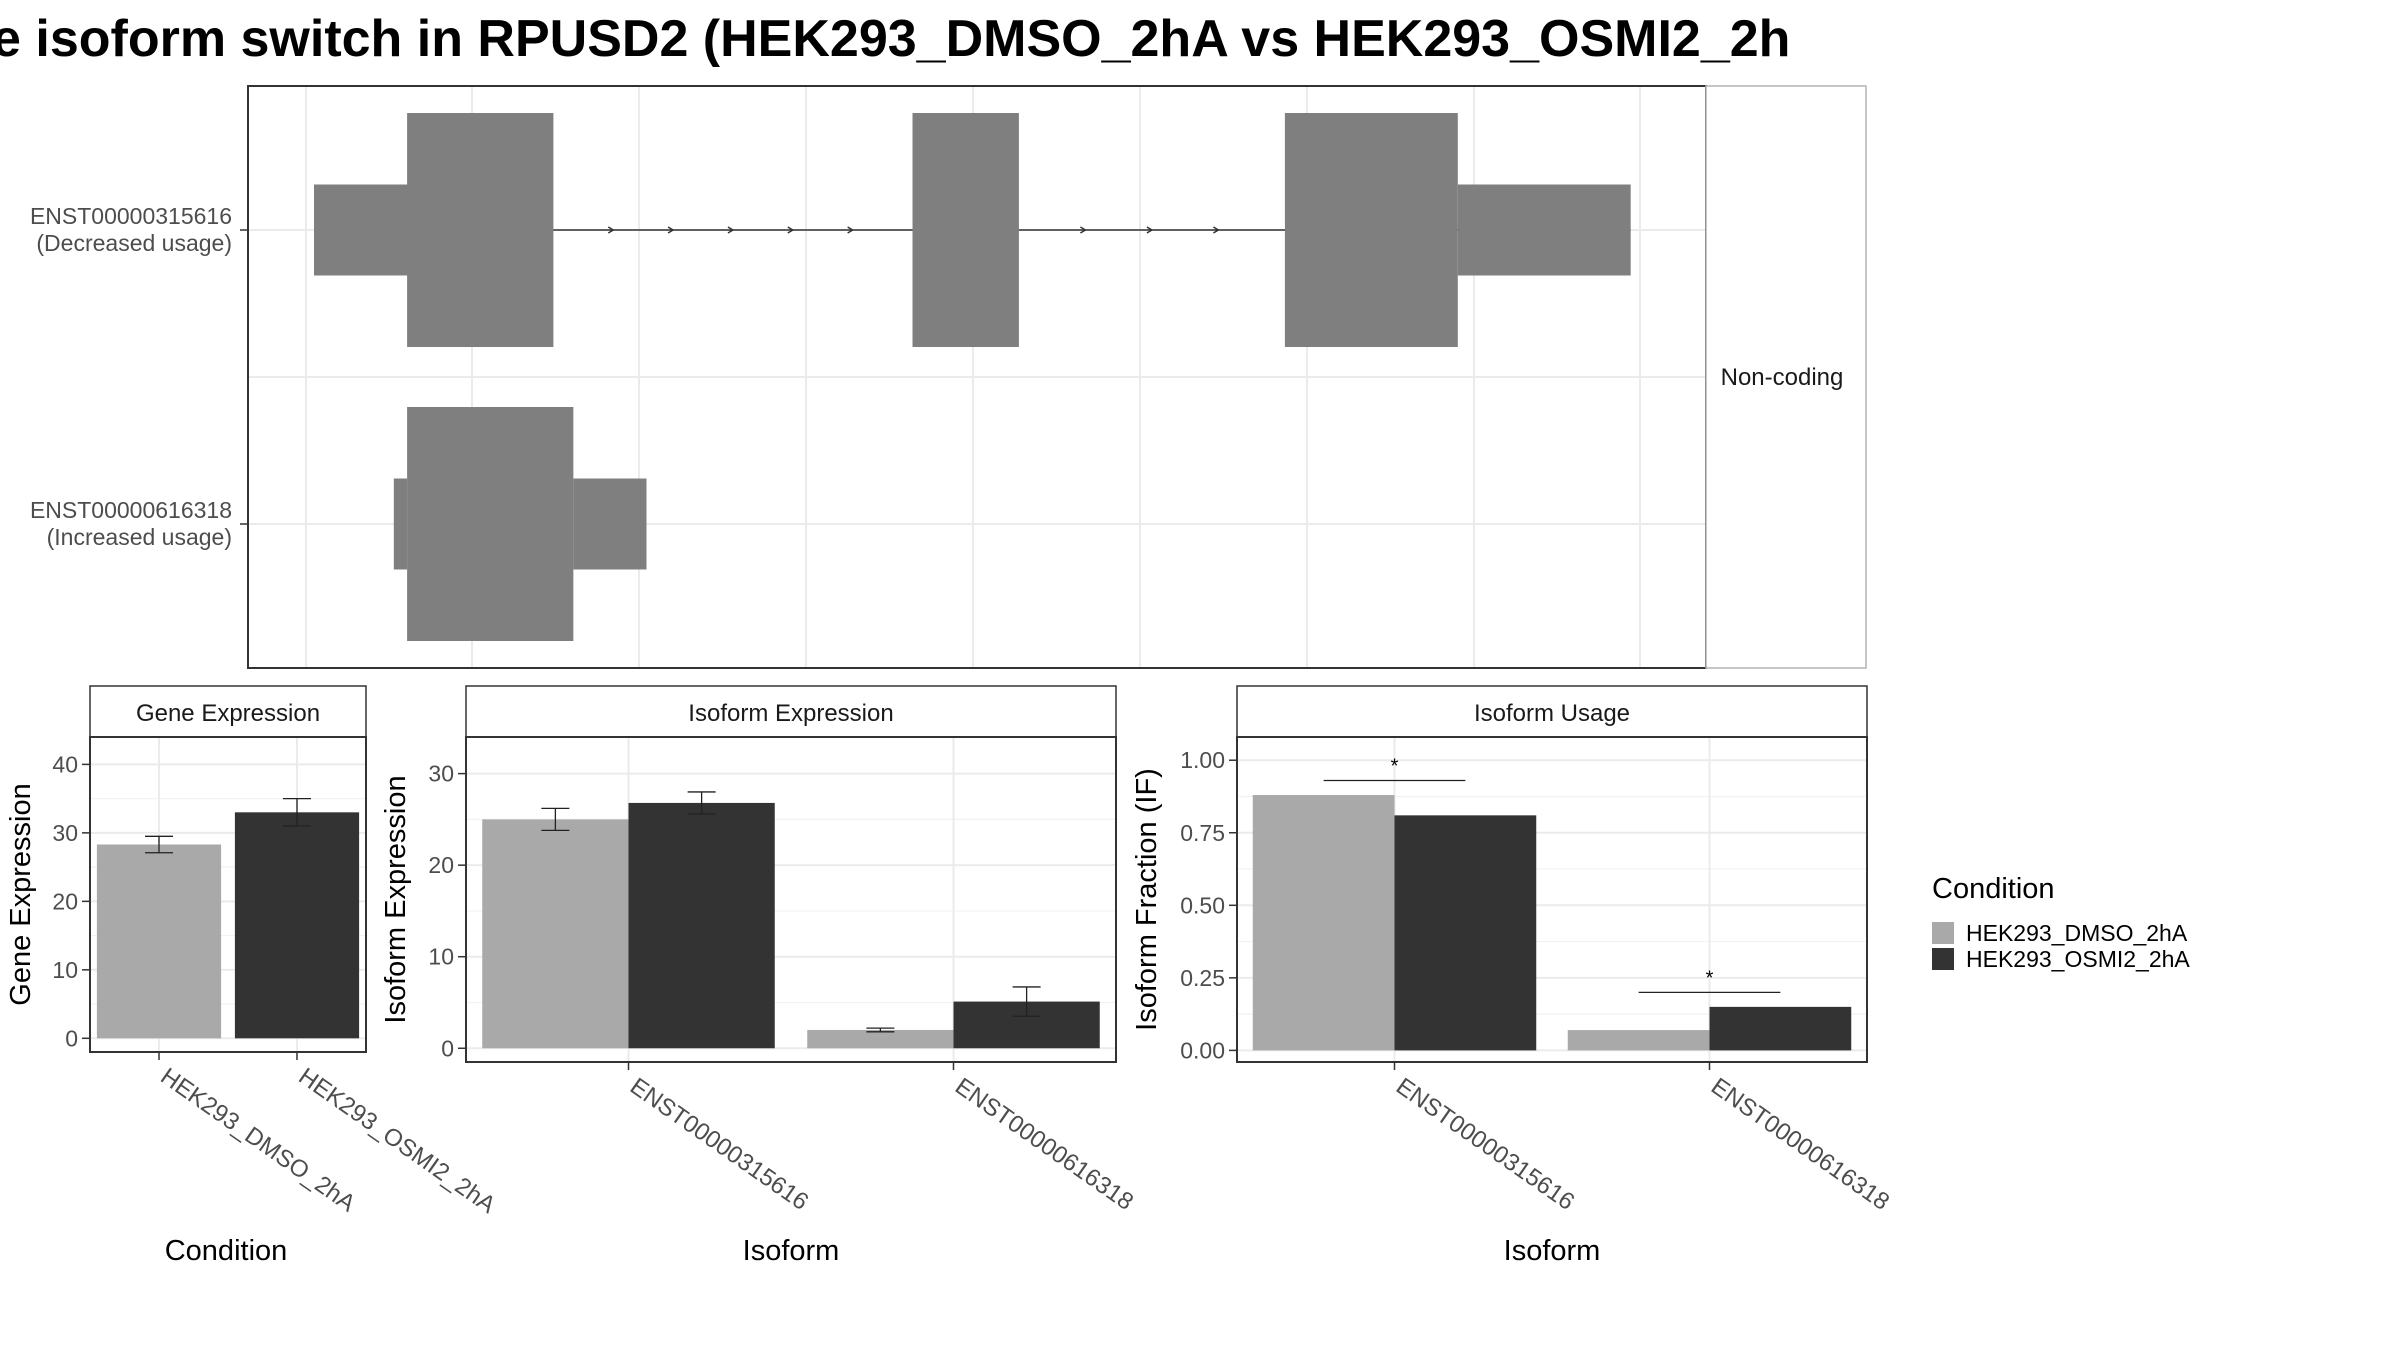  I want to click on tick-label-y: 0.75, so click(1202, 833).